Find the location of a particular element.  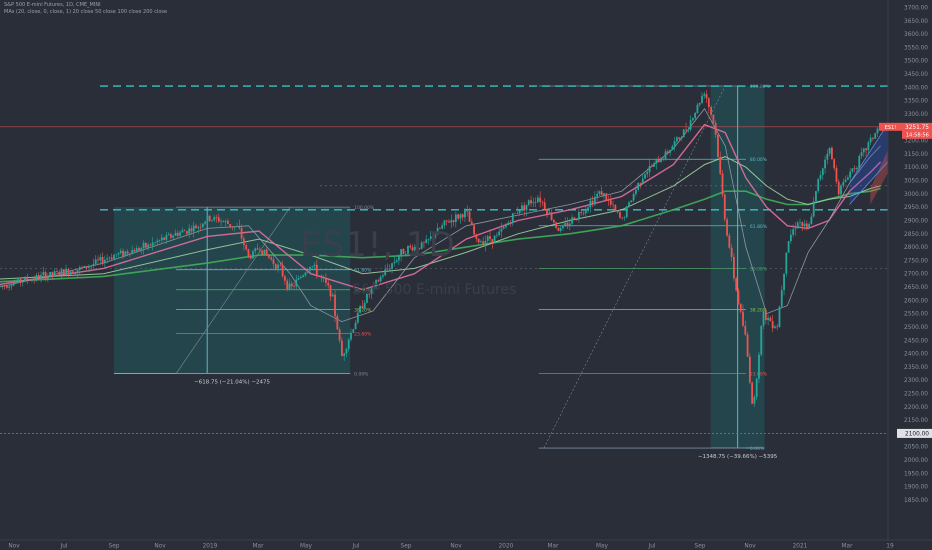

x-tick-label: Sep is located at coordinates (406, 547).